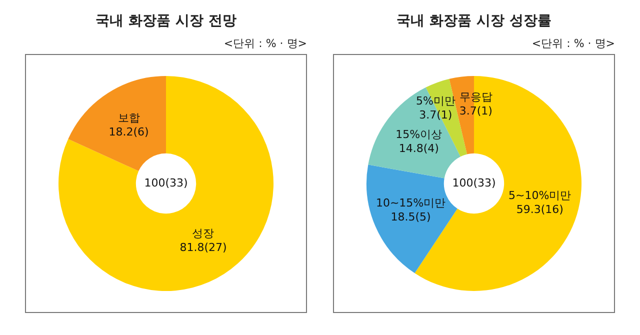  What do you see at coordinates (474, 21) in the screenshot?
I see `chart-title: 국내 화장품 시장 성장률` at bounding box center [474, 21].